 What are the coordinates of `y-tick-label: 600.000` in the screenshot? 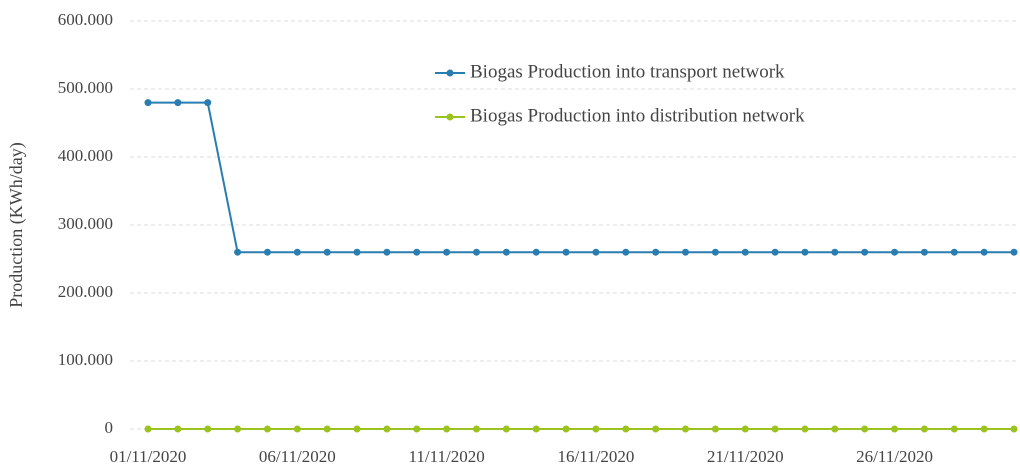 It's located at (85, 19).